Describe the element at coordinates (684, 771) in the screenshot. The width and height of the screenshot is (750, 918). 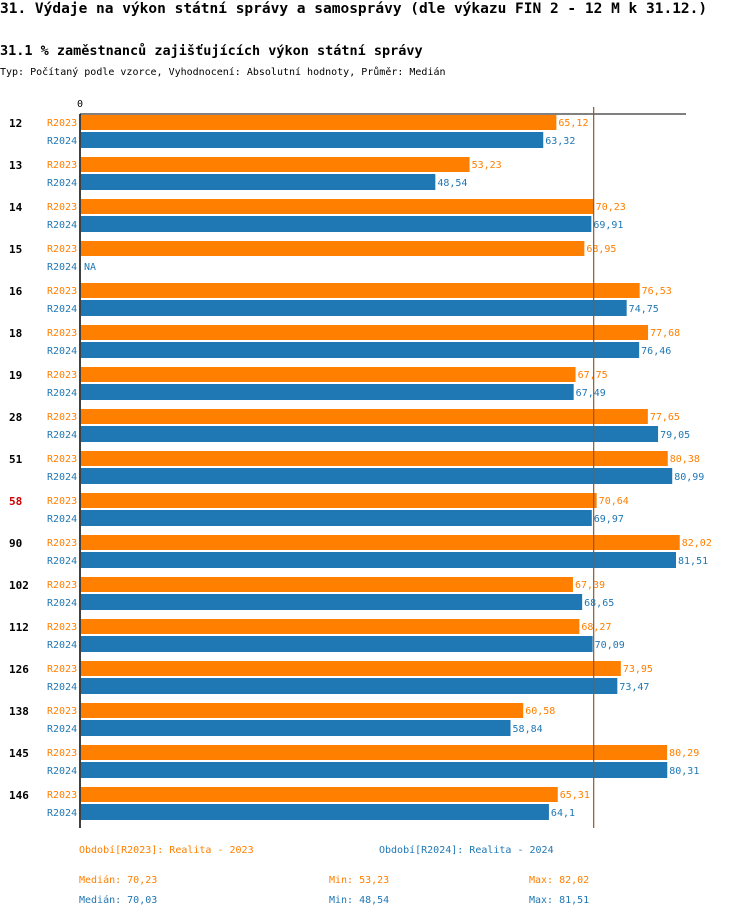
I see `value-label-r2024: 80,31` at that location.